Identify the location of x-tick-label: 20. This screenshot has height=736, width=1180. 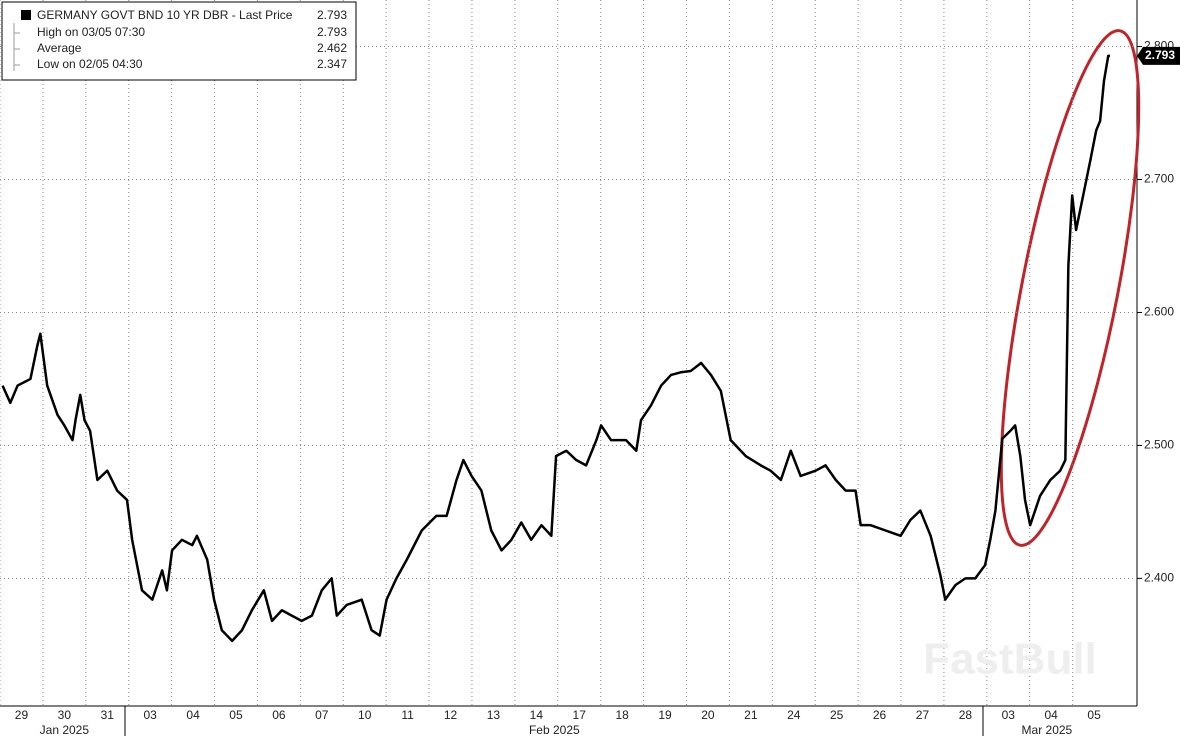
(708, 715).